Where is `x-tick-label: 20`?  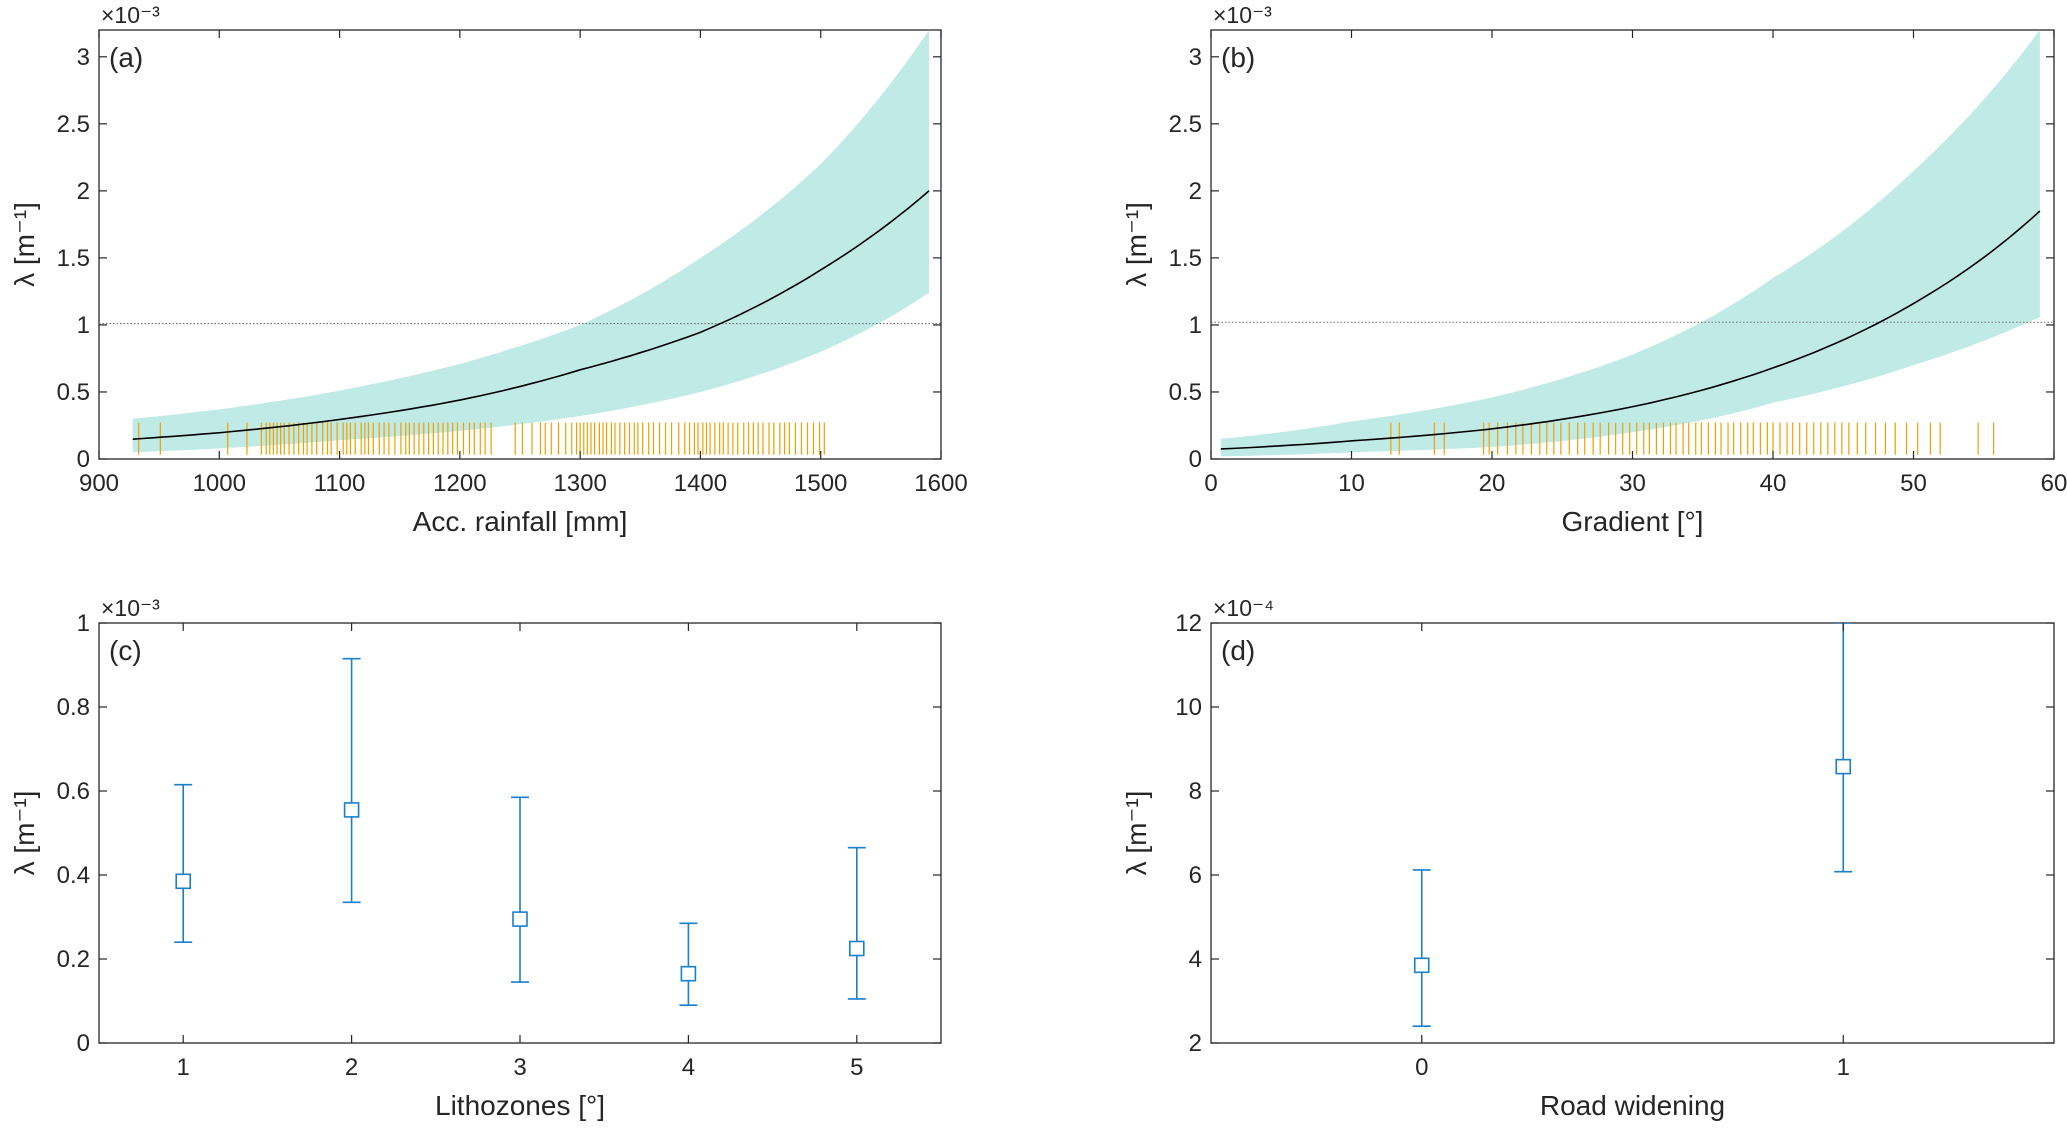
x-tick-label: 20 is located at coordinates (1492, 483).